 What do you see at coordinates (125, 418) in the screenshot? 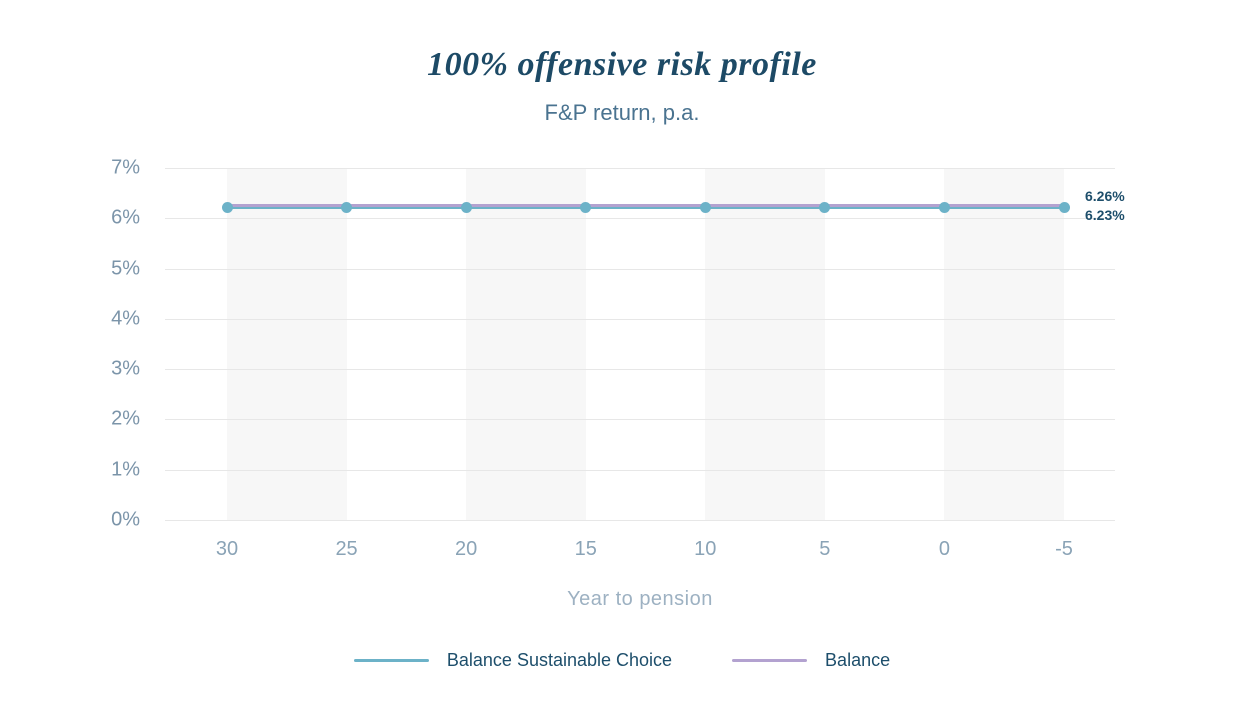
I see `y-tick-label: 2%` at bounding box center [125, 418].